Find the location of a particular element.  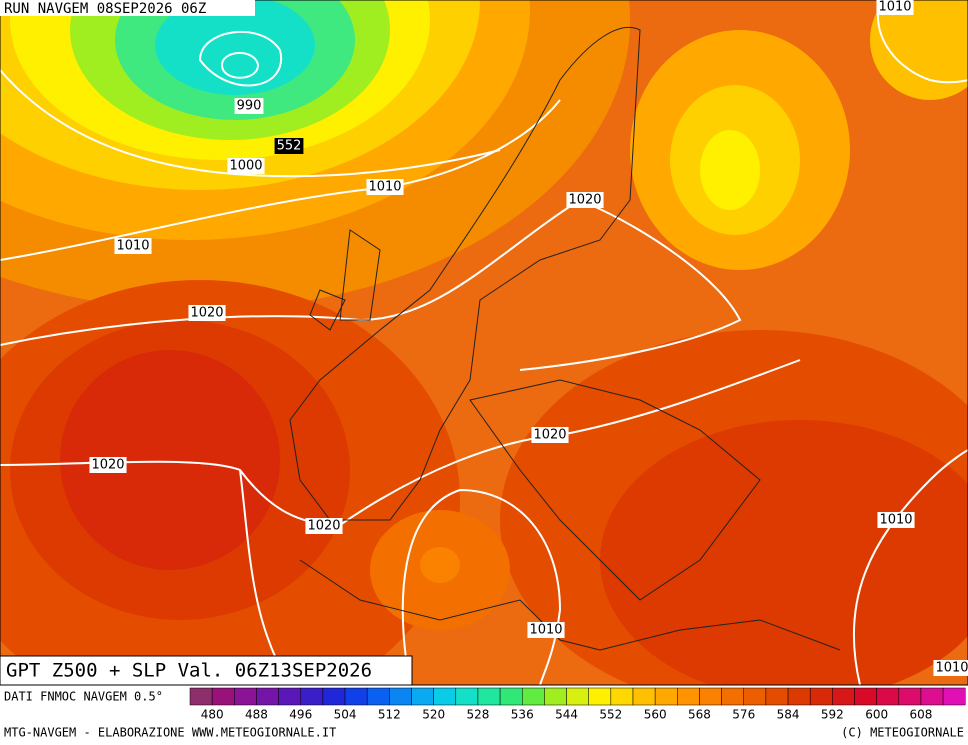

colorbar-label: 528 is located at coordinates (477, 715).